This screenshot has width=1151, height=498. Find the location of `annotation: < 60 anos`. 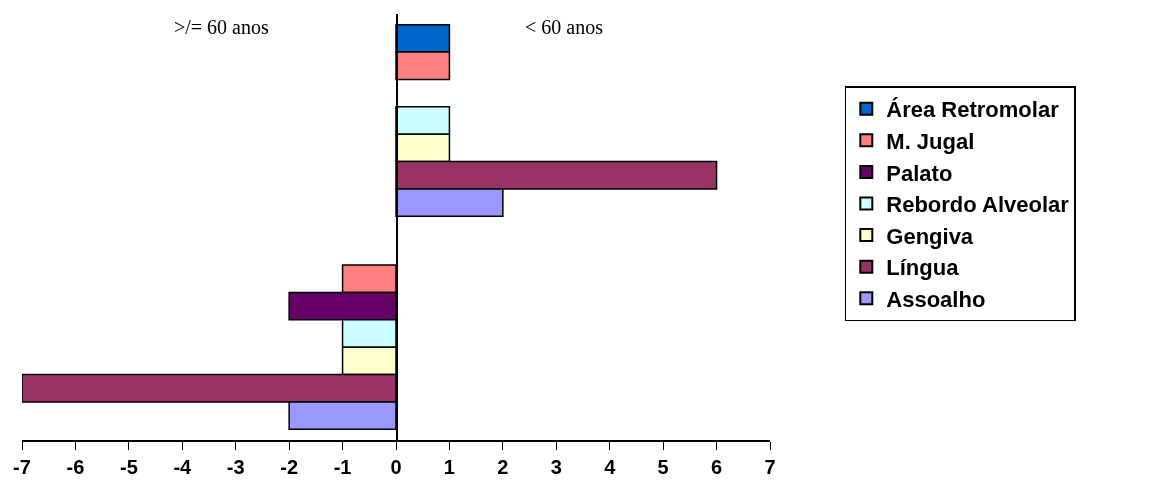

annotation: < 60 anos is located at coordinates (564, 27).